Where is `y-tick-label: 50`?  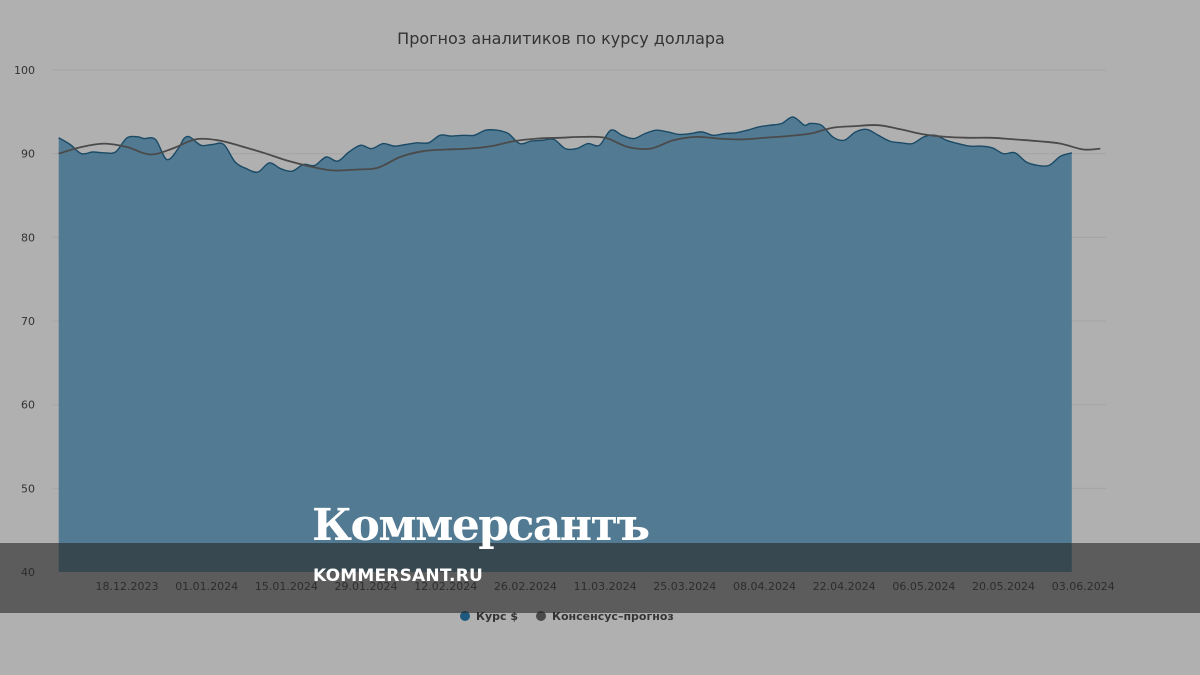 y-tick-label: 50 is located at coordinates (28, 488).